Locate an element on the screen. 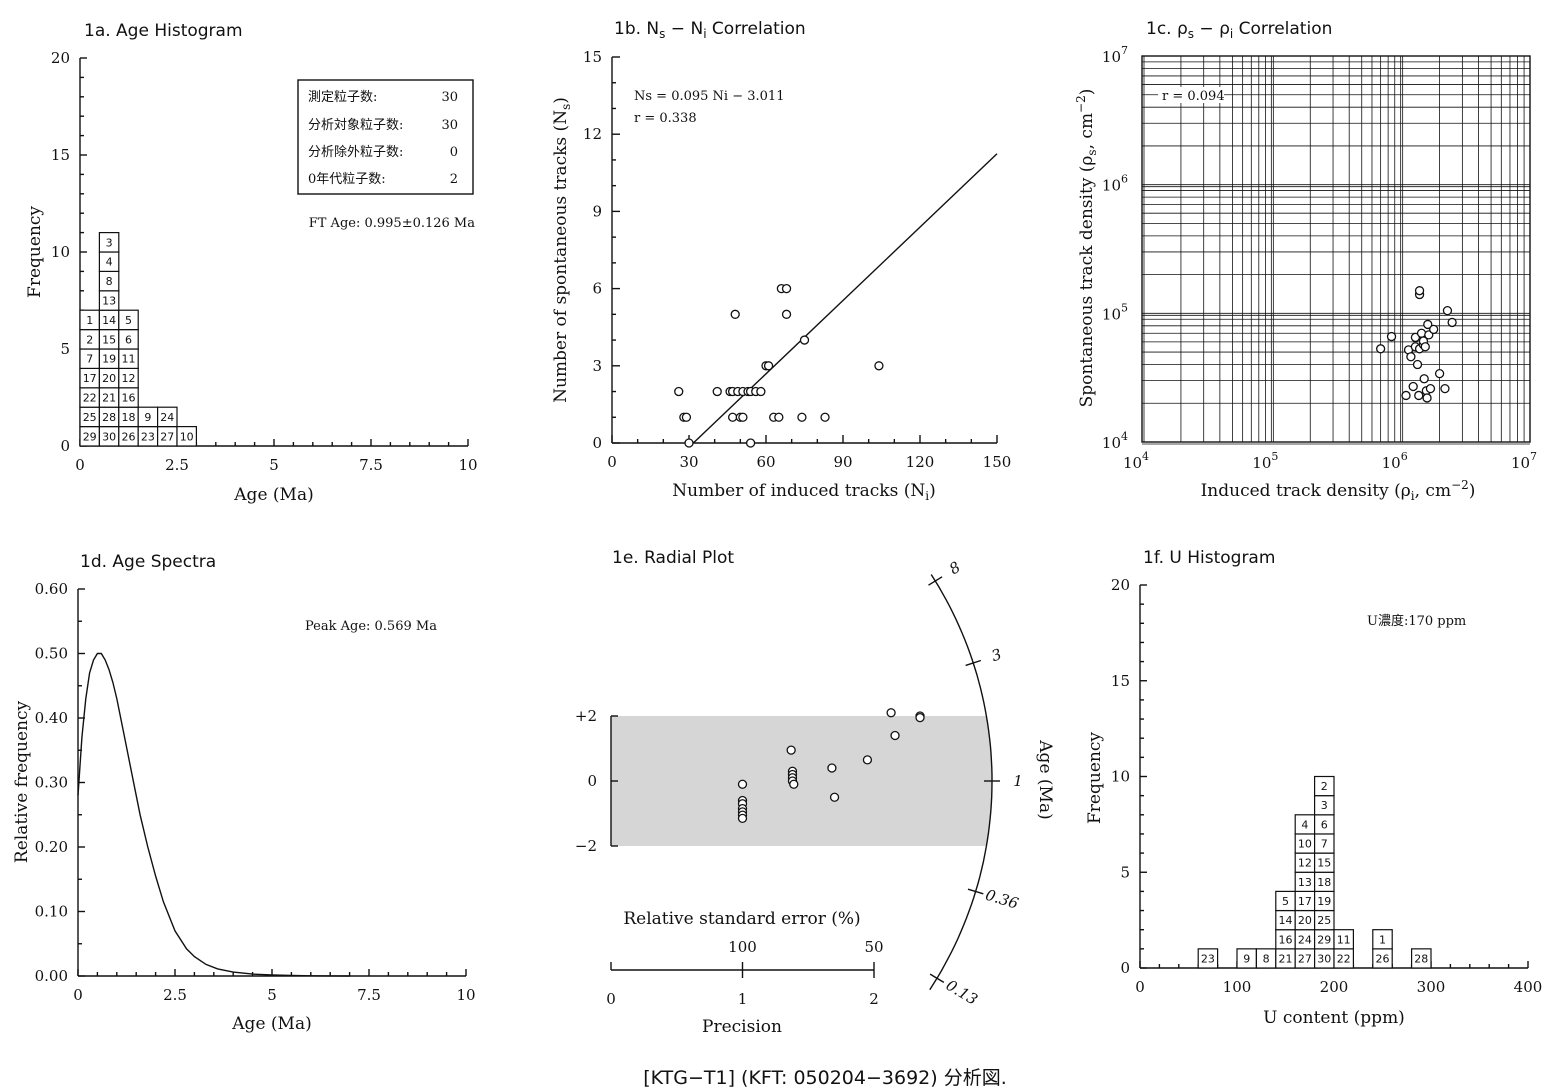  z-tick-label: 0 is located at coordinates (592, 781).